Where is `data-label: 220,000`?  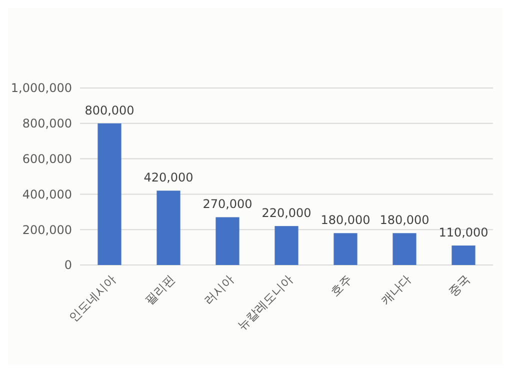 data-label: 220,000 is located at coordinates (287, 213).